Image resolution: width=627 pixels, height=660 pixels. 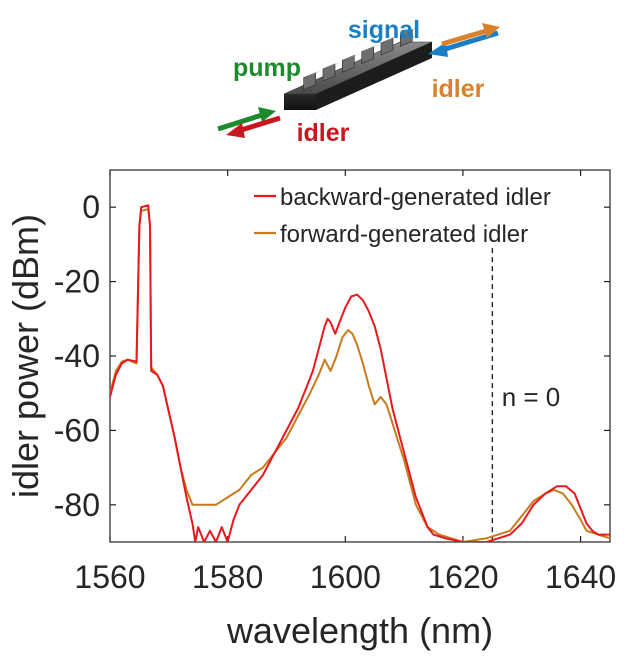 I want to click on idler-forward-label: idler, so click(x=458, y=89).